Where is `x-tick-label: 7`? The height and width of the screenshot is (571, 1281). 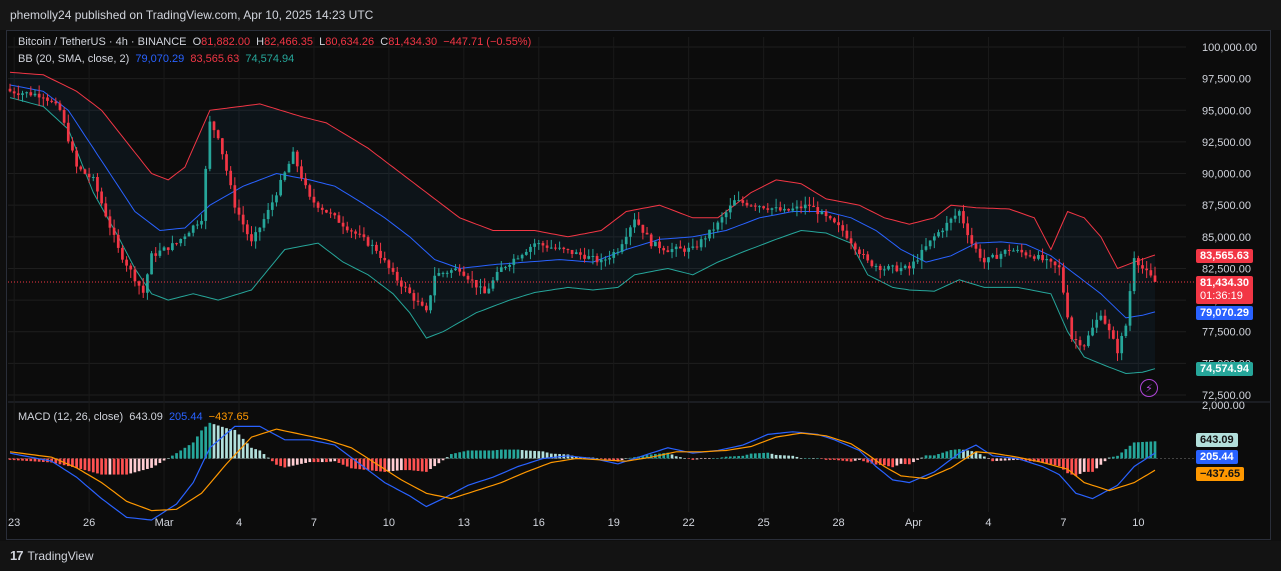 x-tick-label: 7 is located at coordinates (1063, 523).